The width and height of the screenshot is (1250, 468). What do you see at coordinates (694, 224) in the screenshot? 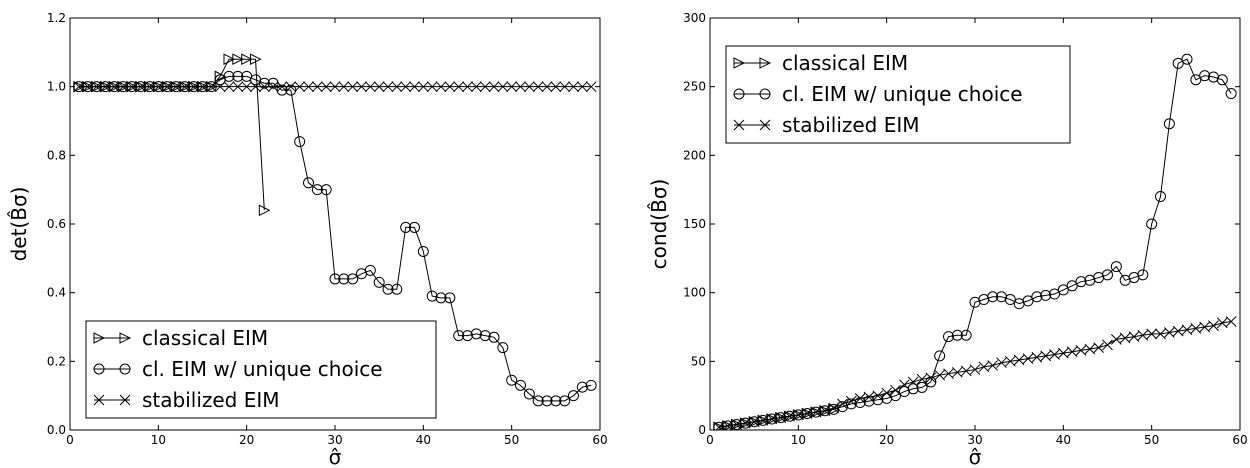
I see `y-tick-label: 150` at bounding box center [694, 224].